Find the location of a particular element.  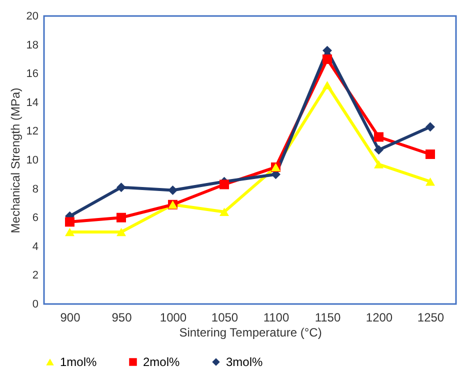

y-tick-label: 20 is located at coordinates (32, 16).